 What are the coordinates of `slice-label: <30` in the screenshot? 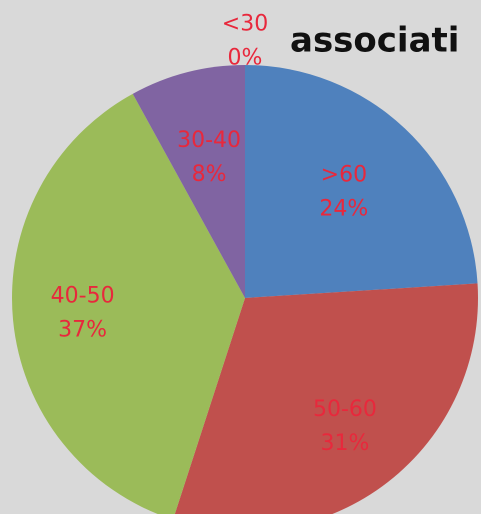 It's located at (245, 24).